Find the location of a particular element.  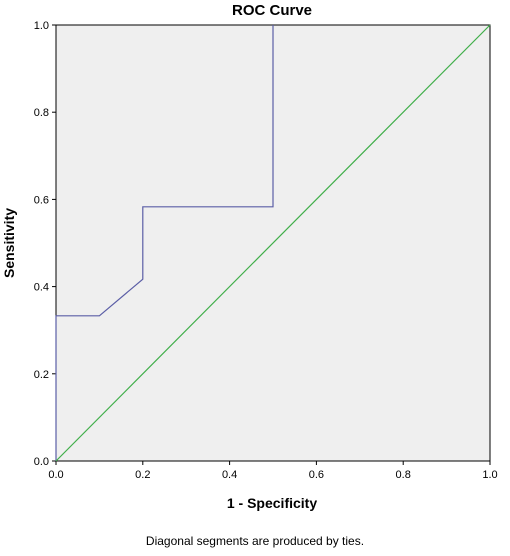

y-tick-label: 0.8 is located at coordinates (41, 113).